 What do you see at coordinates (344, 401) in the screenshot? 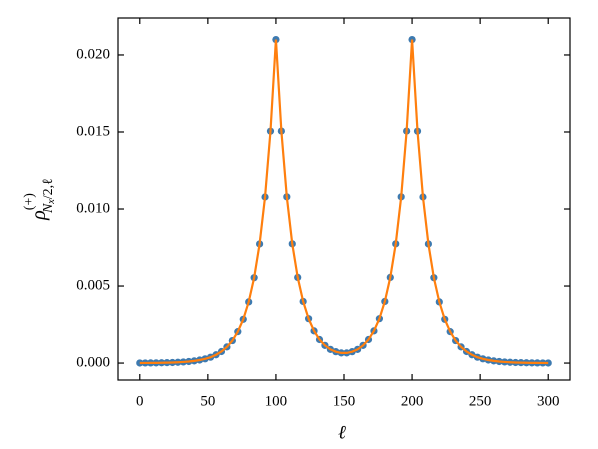
I see `x-tick-label: 150` at bounding box center [344, 401].